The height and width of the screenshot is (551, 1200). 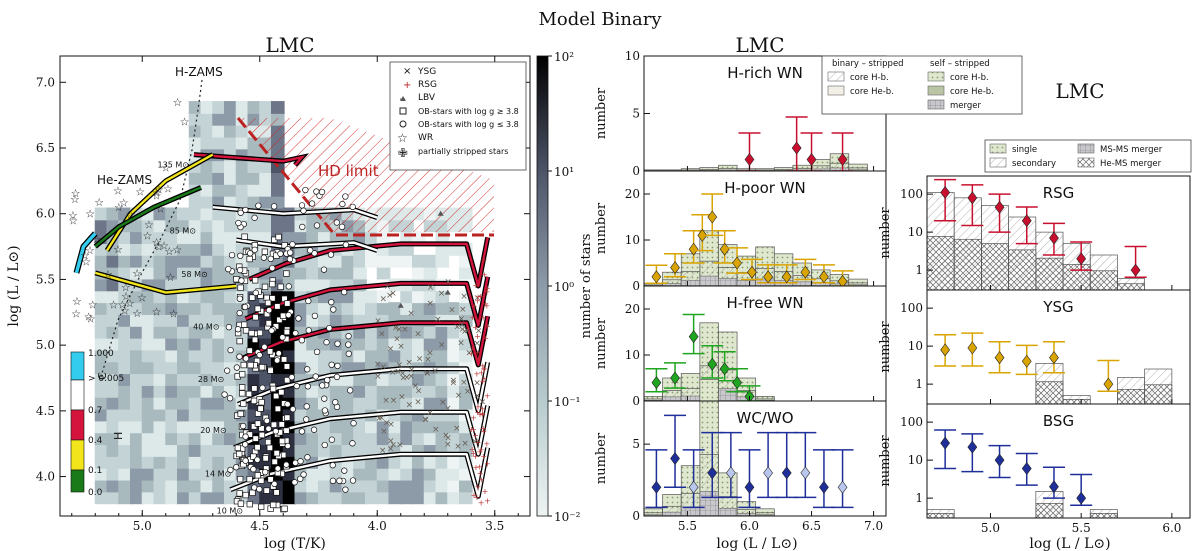 What do you see at coordinates (636, 401) in the screenshot?
I see `ytick-label: 0` at bounding box center [636, 401].